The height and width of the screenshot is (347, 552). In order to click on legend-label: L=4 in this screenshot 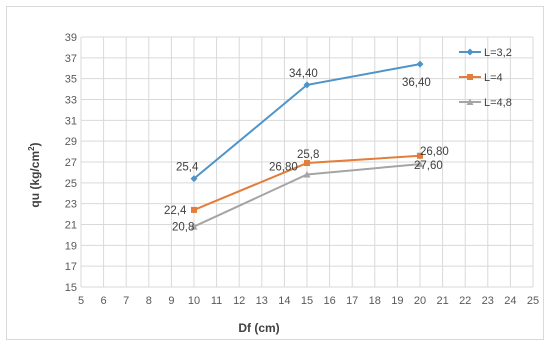, I will do `click(493, 78)`.